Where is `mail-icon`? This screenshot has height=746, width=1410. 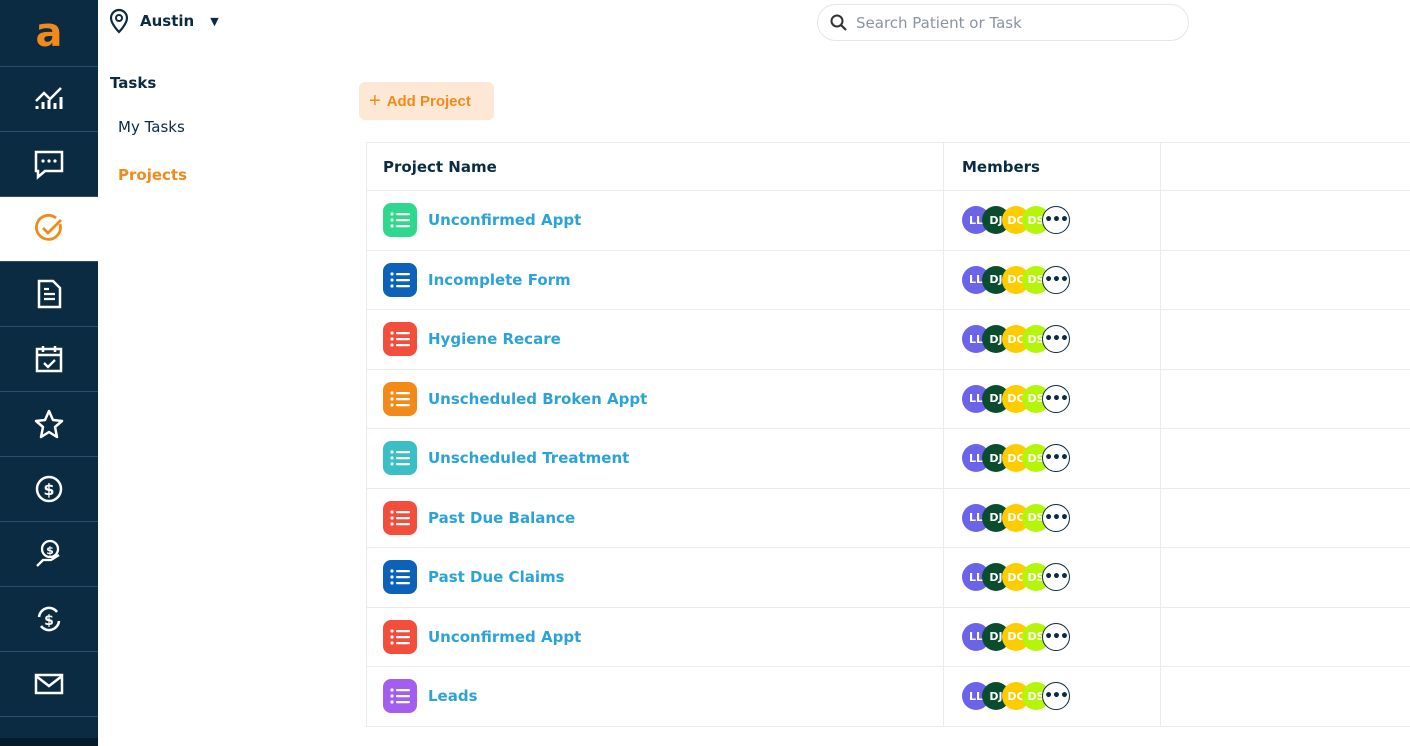
mail-icon is located at coordinates (49, 684).